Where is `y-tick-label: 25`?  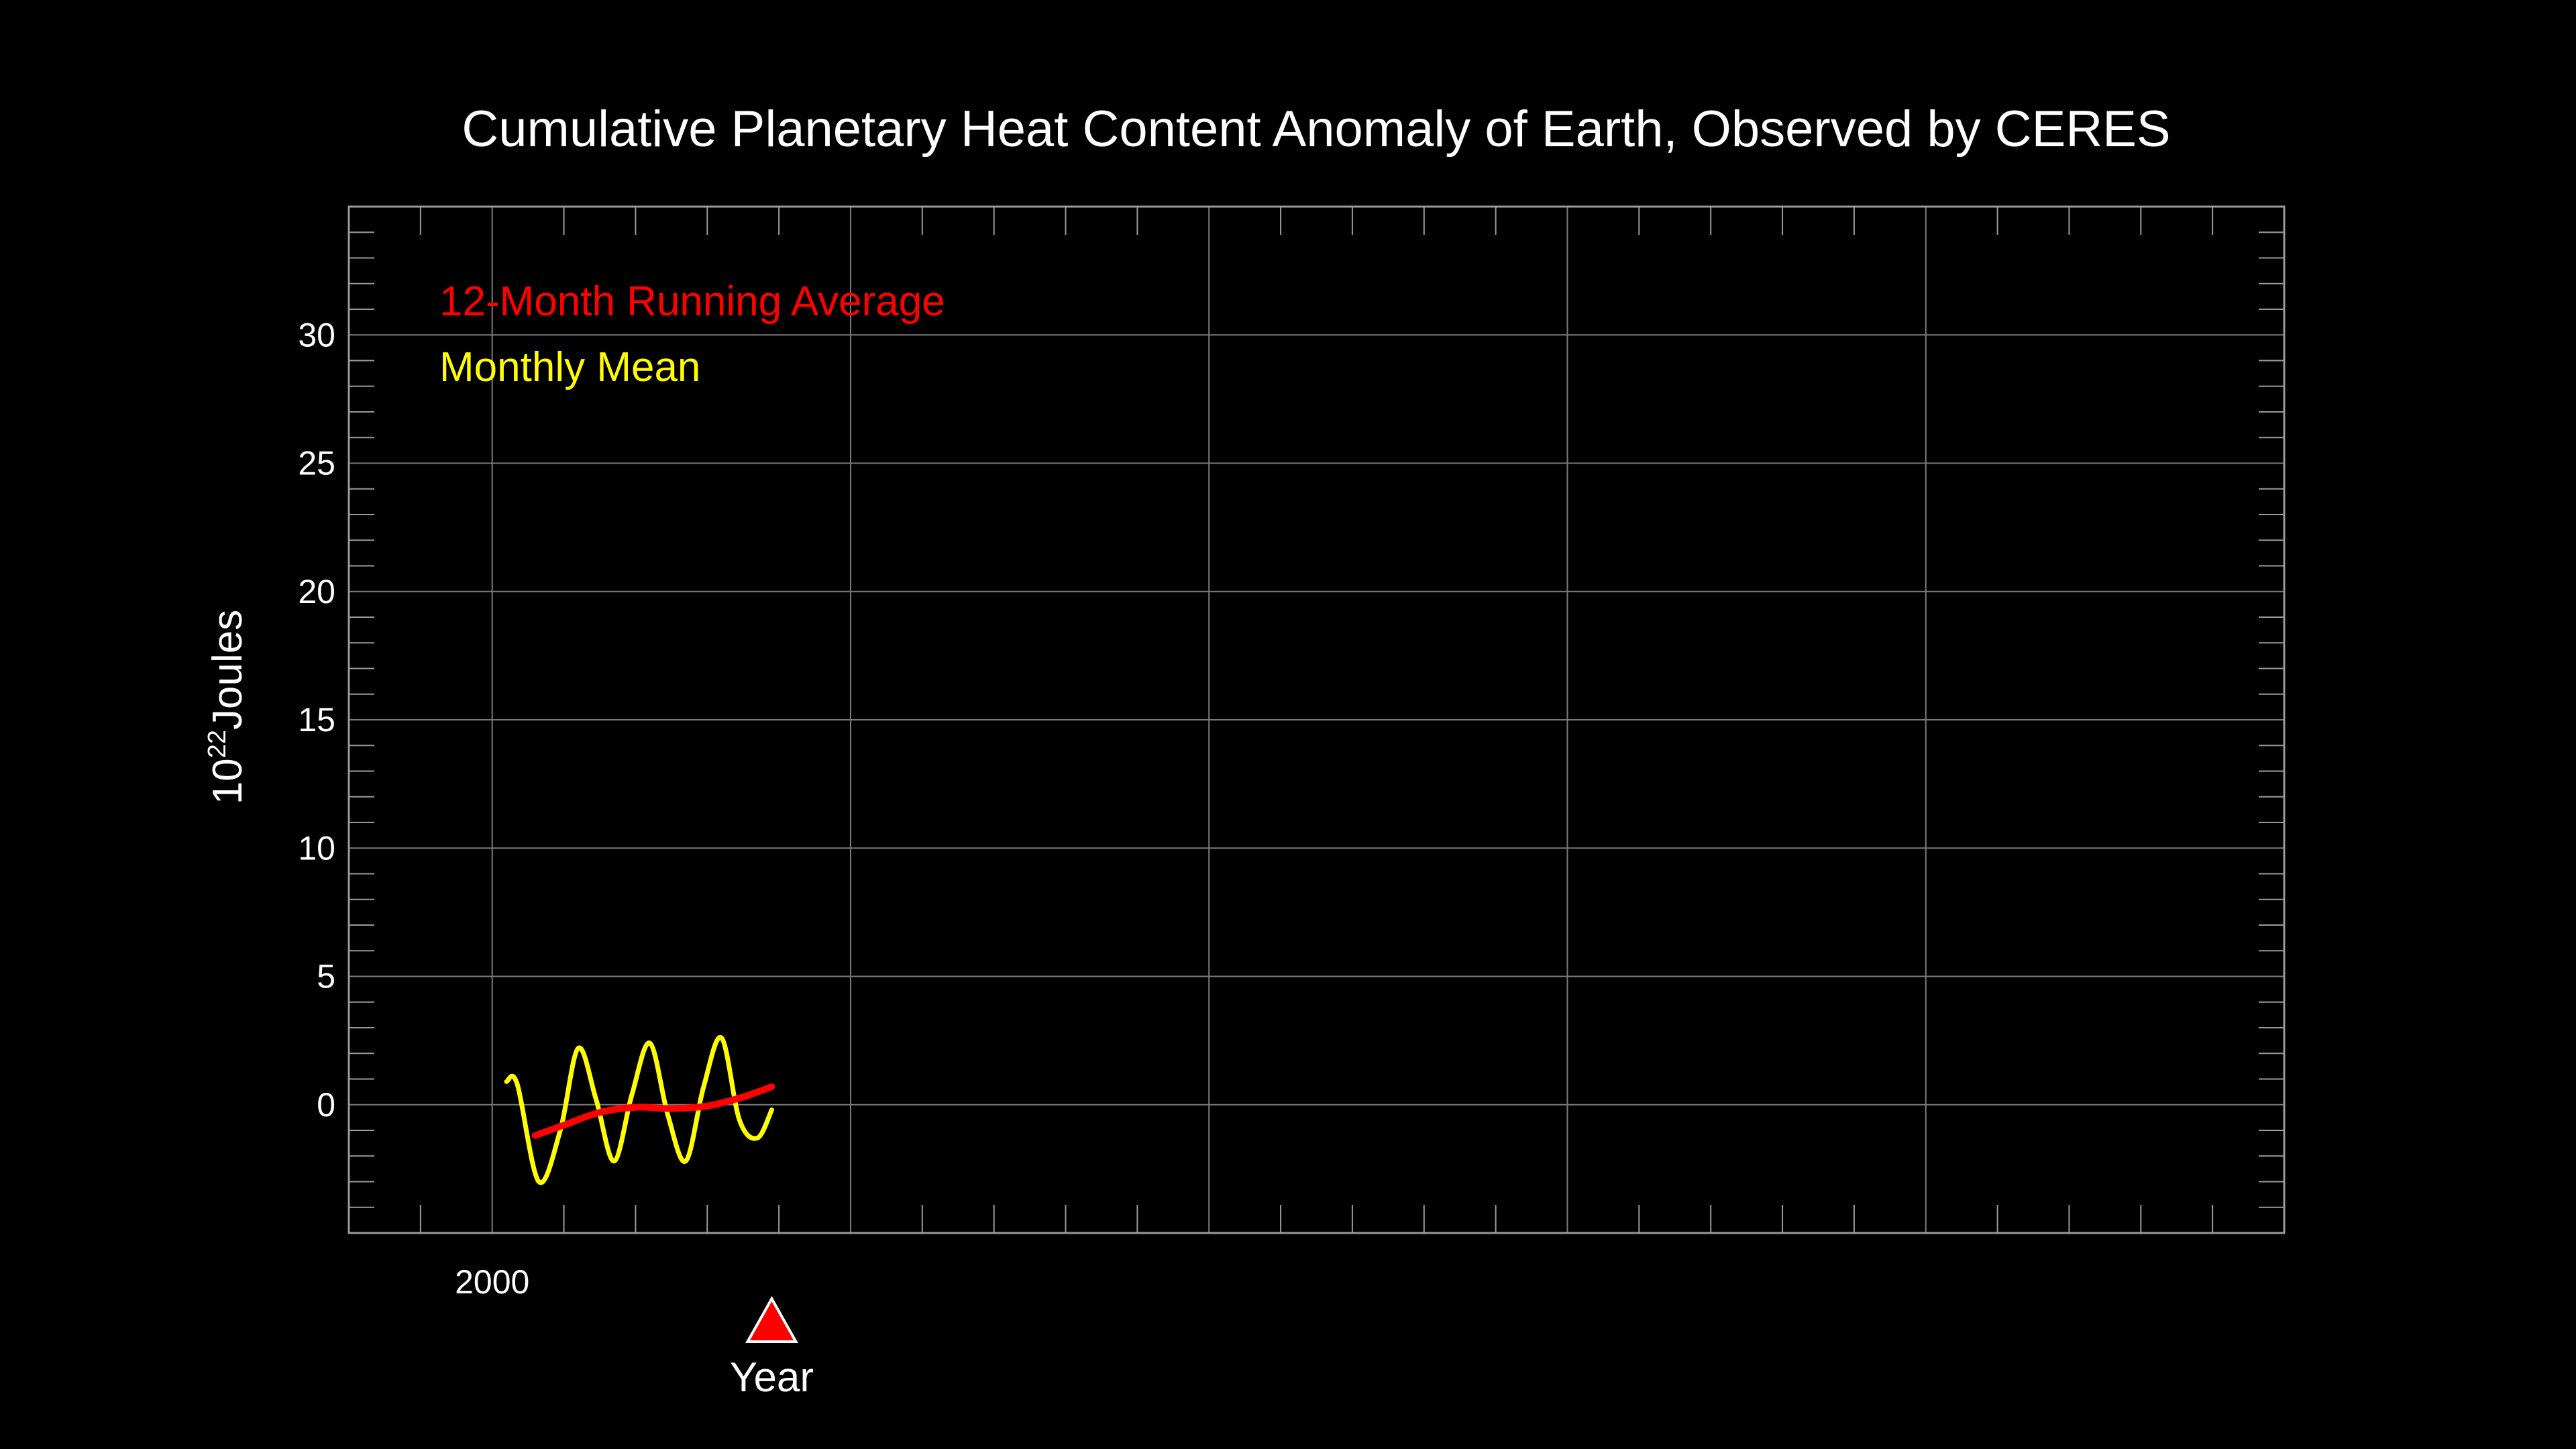
y-tick-label: 25 is located at coordinates (316, 463).